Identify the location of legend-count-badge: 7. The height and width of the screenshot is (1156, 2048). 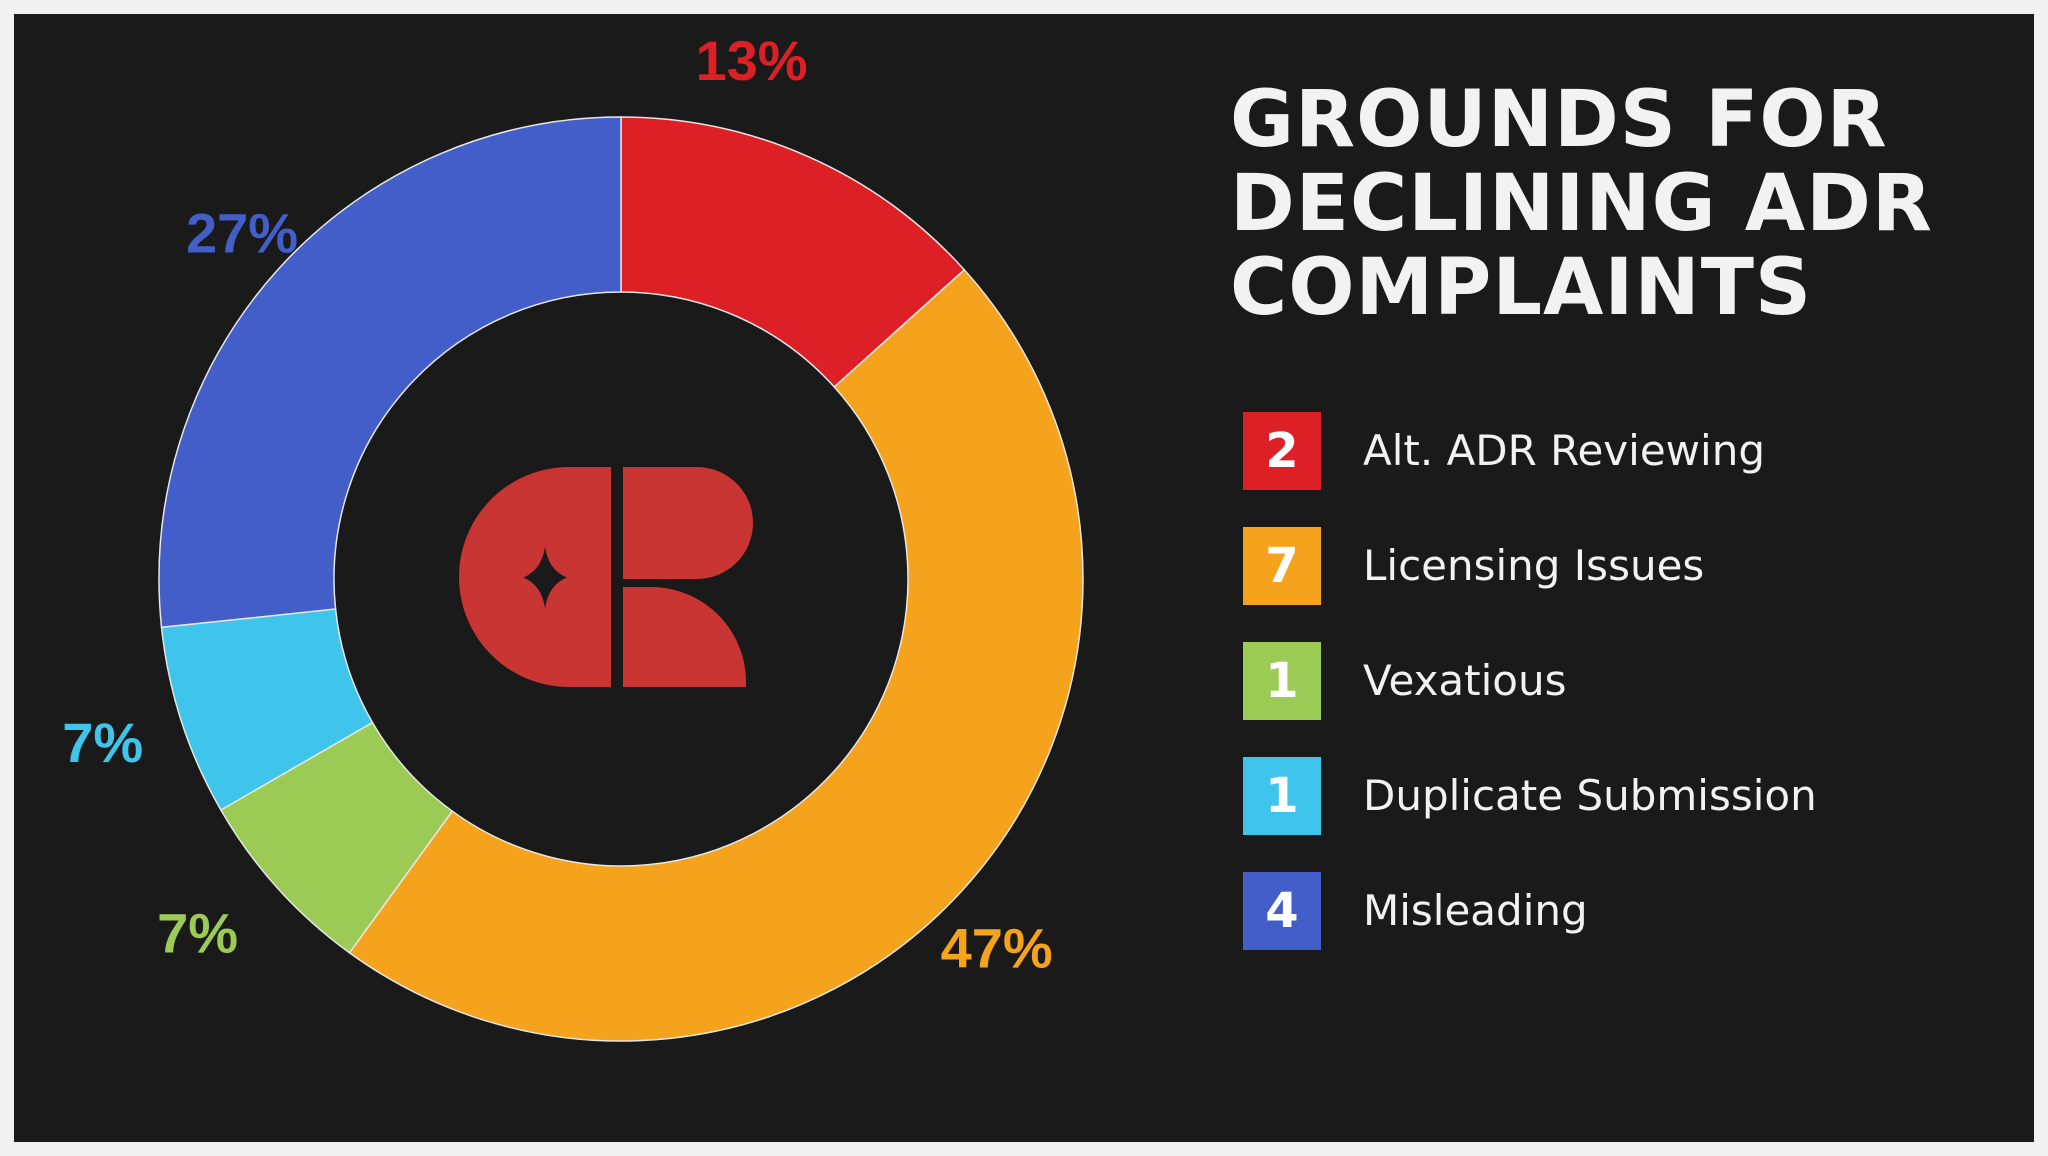
(1282, 566).